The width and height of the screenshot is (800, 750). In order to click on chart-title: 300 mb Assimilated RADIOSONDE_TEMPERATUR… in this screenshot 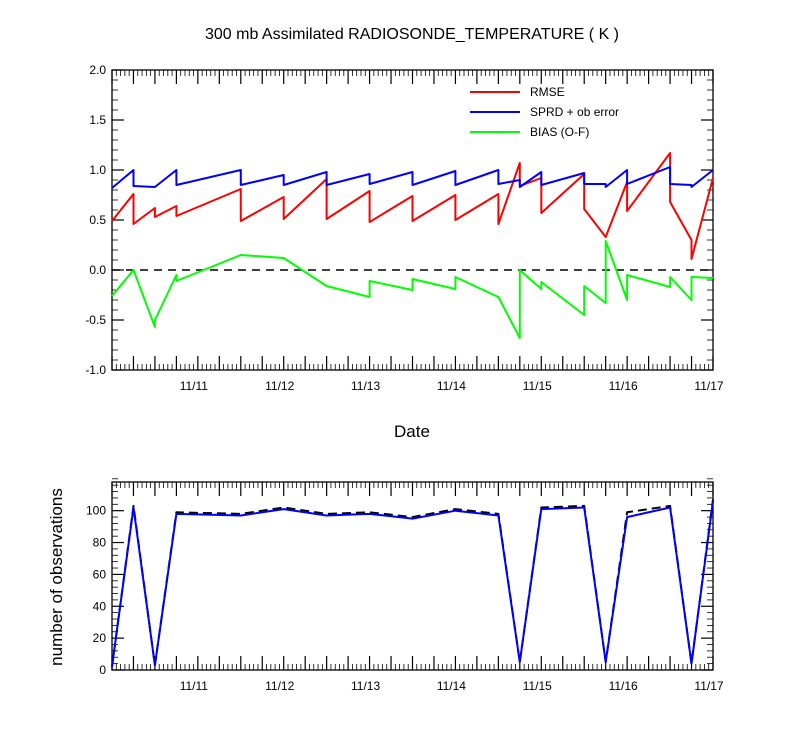, I will do `click(412, 34)`.